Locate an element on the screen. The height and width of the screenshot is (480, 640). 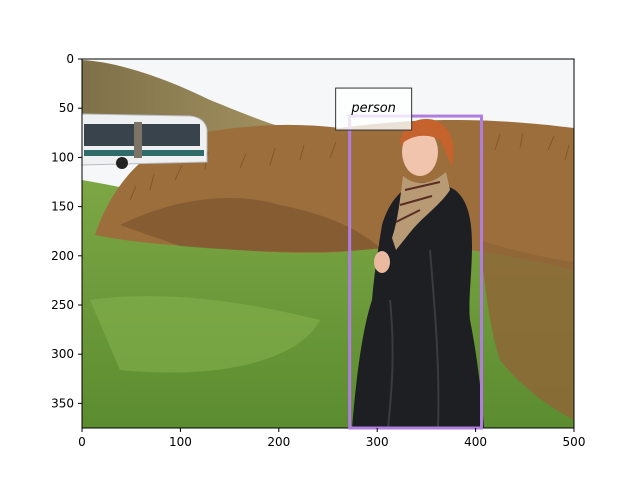
y-tick-label: 100 is located at coordinates (62, 157).